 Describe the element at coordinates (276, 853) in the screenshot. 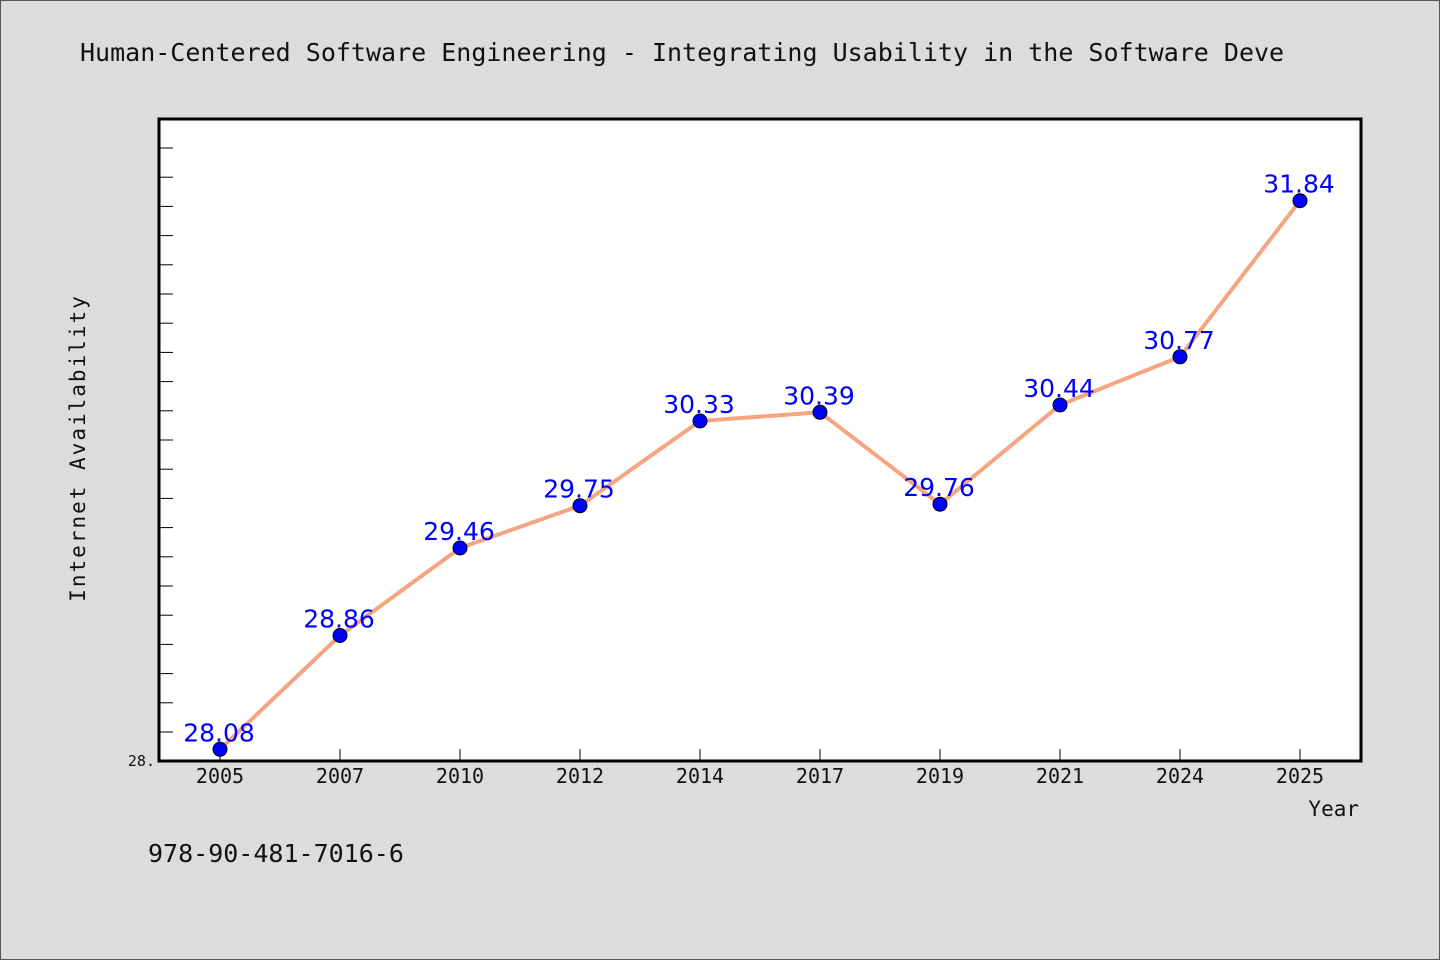

I see `isbn-text: 978-90-481-7016-6` at that location.